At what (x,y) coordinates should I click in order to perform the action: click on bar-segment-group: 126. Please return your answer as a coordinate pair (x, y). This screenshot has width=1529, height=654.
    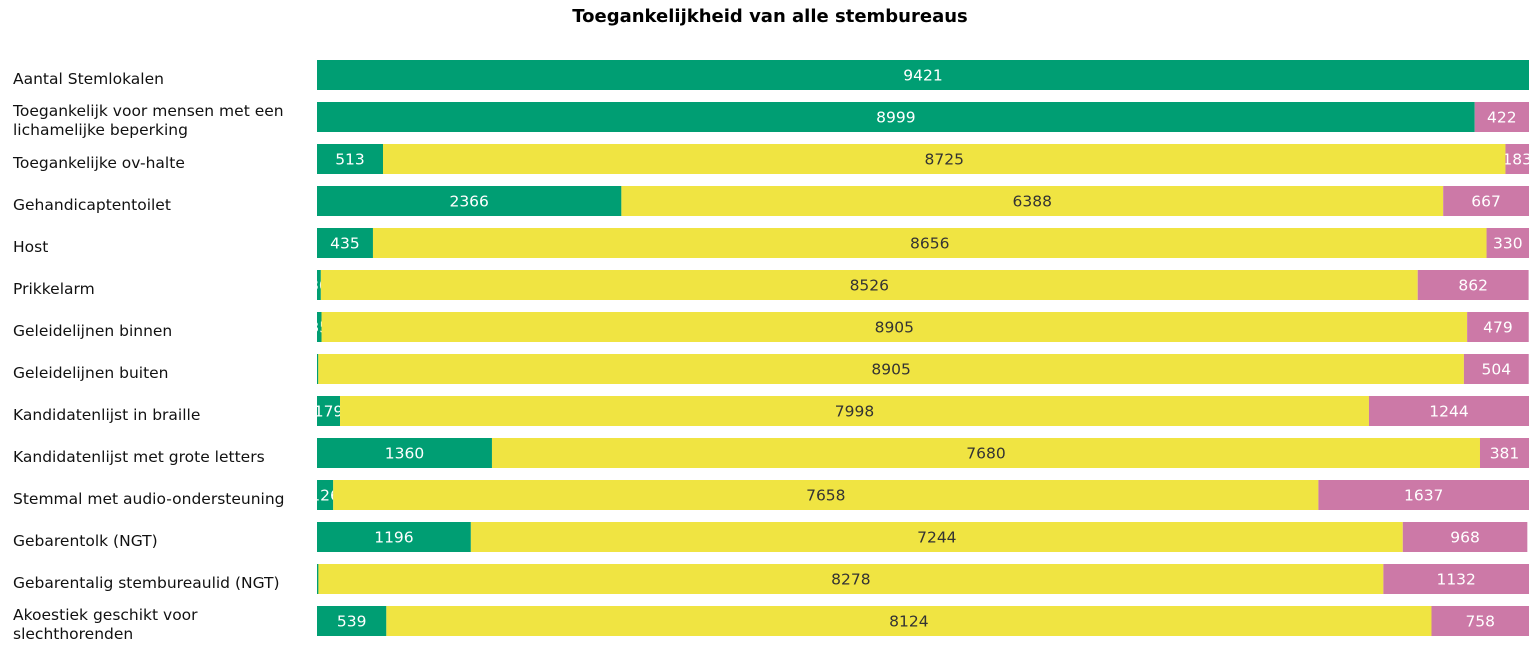
    Looking at the image, I should click on (325, 495).